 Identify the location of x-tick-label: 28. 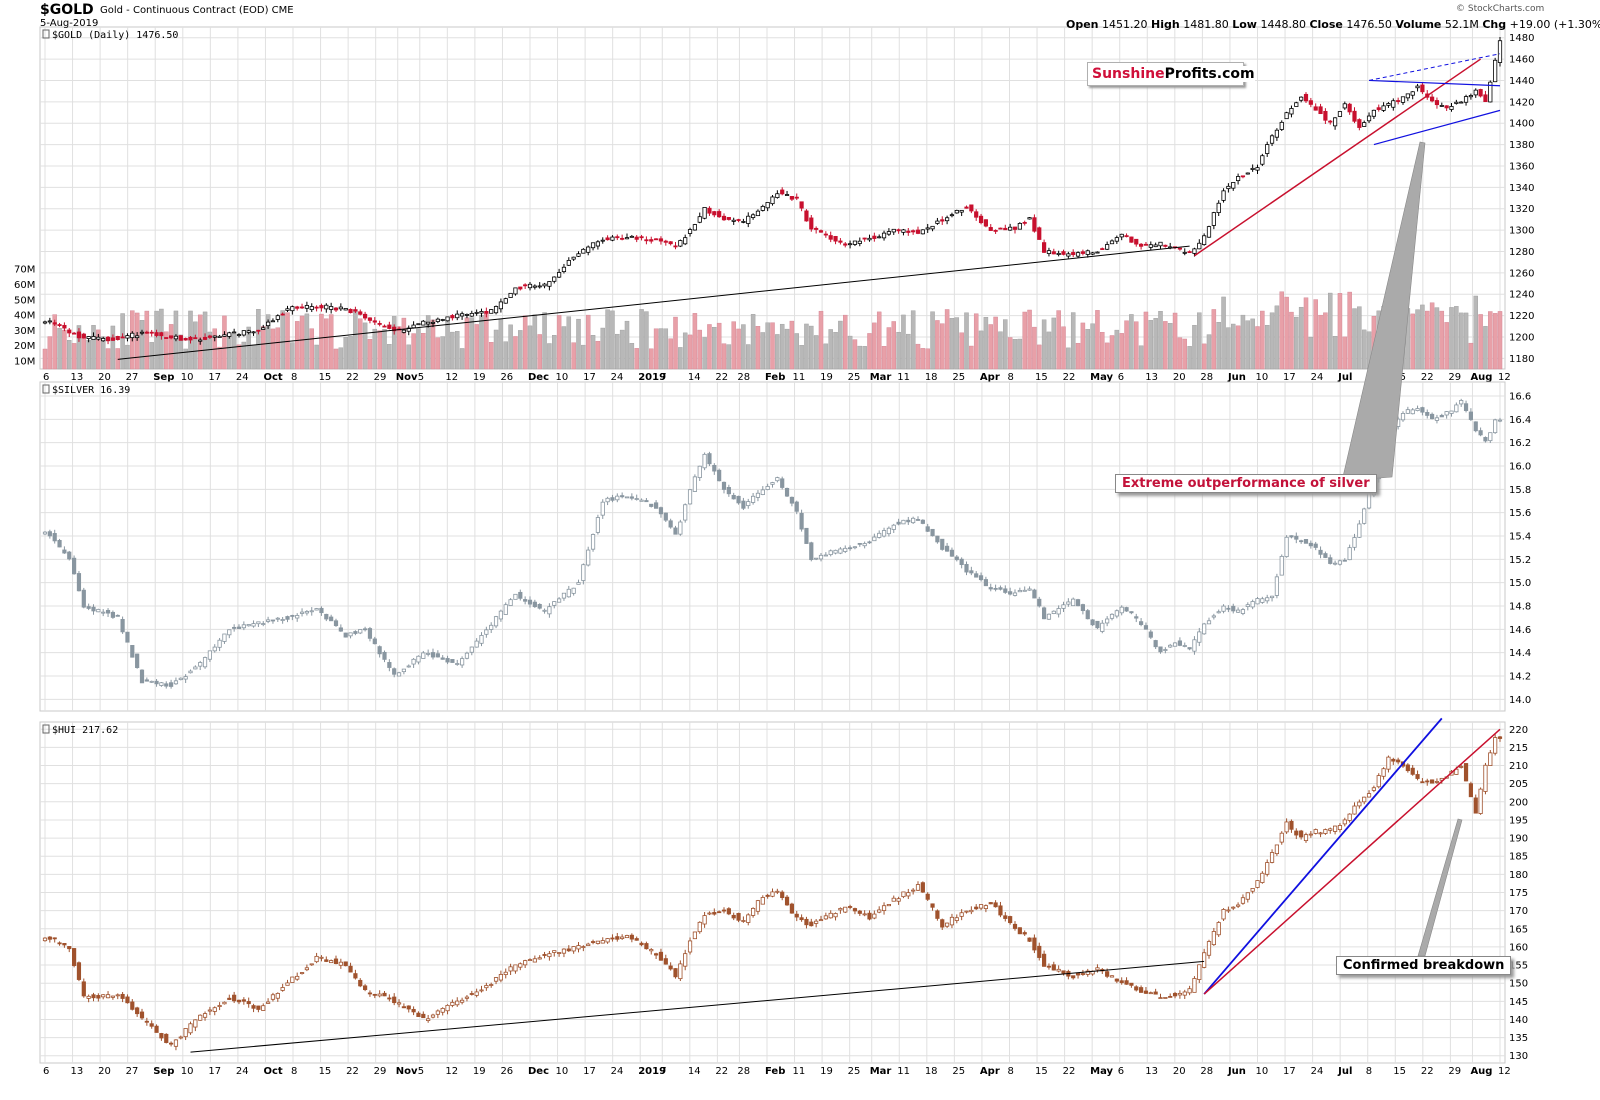
(1206, 1071).